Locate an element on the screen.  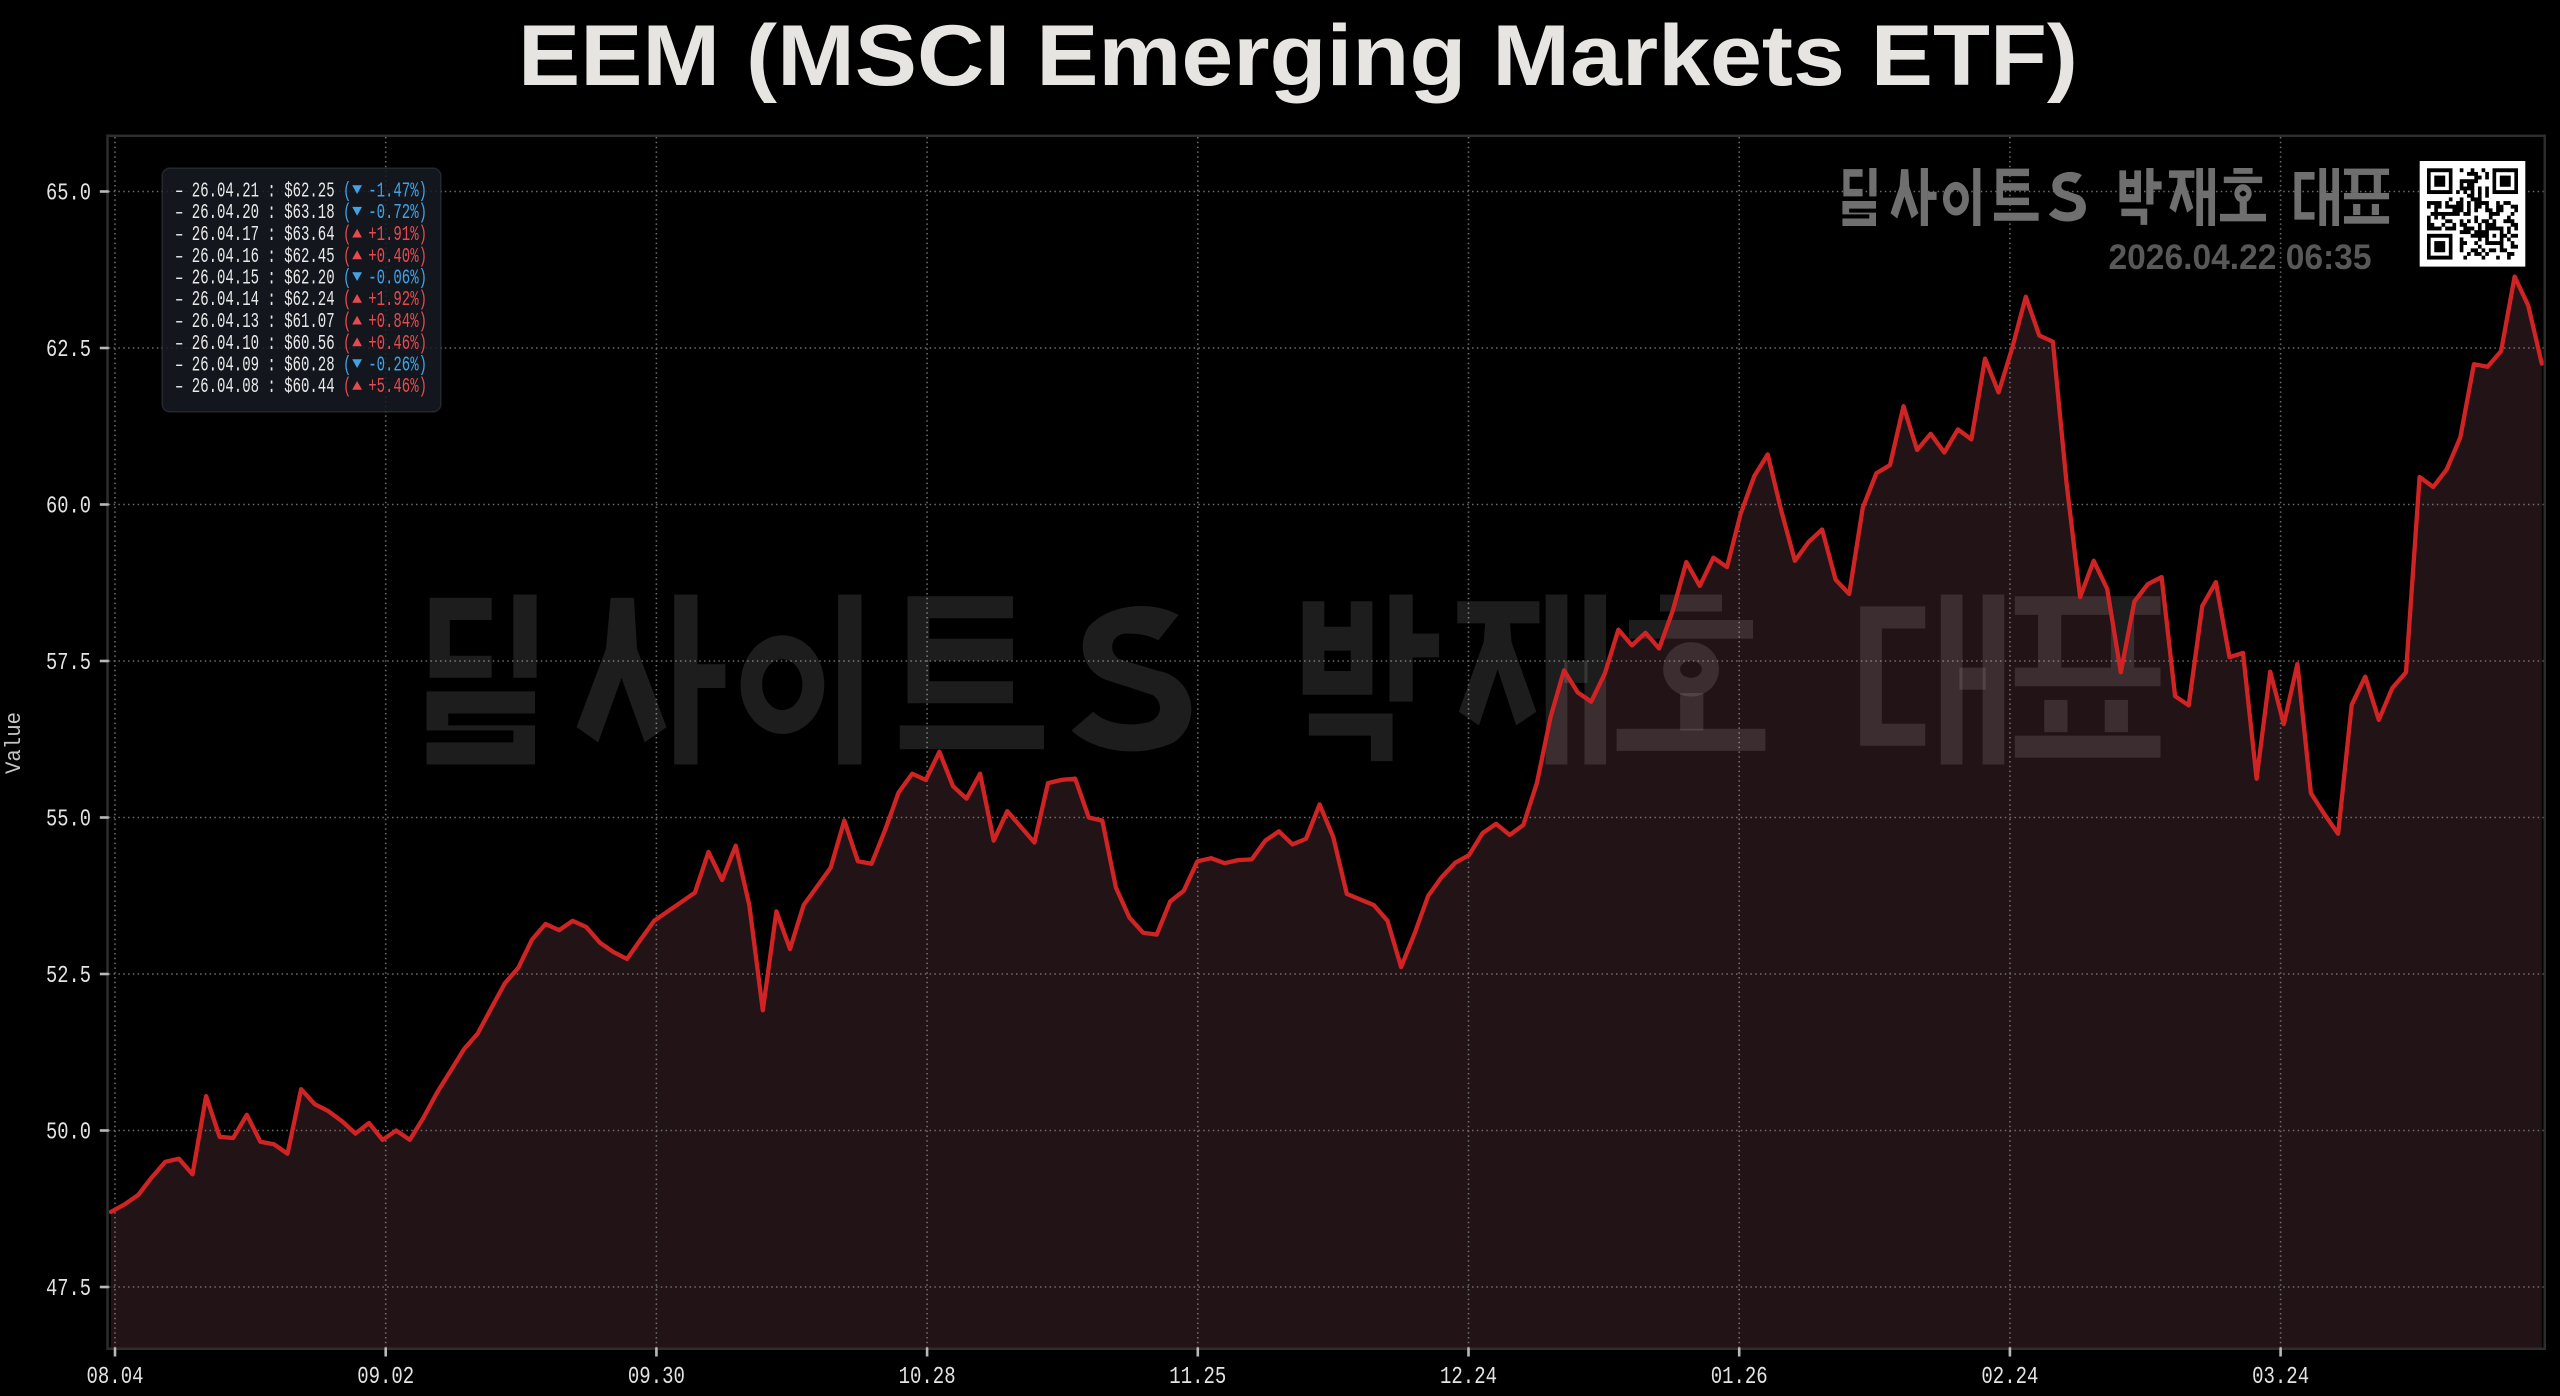
svg-text: – 26.04.15 : $62.20 is located at coordinates (255, 279).